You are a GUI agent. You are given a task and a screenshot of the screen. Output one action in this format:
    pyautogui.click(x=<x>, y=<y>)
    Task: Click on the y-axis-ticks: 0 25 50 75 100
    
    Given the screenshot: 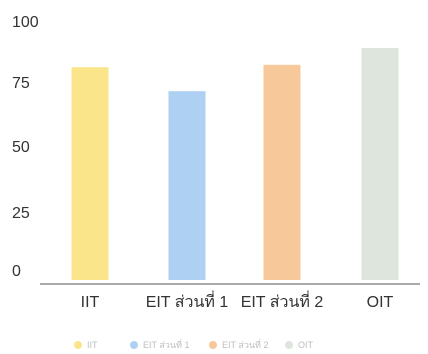 What is the action you would take?
    pyautogui.click(x=25, y=147)
    